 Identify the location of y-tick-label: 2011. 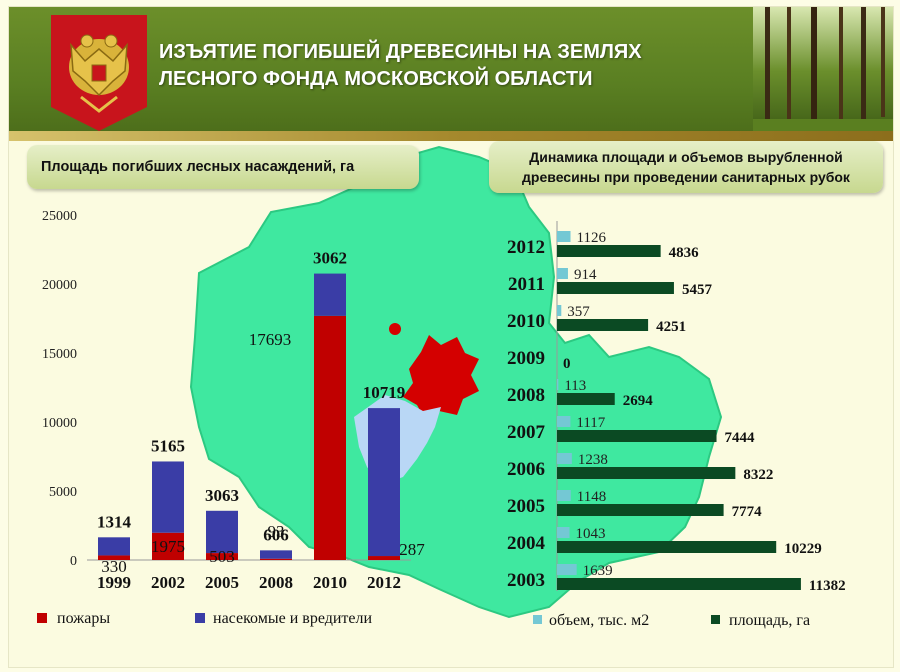
(526, 284).